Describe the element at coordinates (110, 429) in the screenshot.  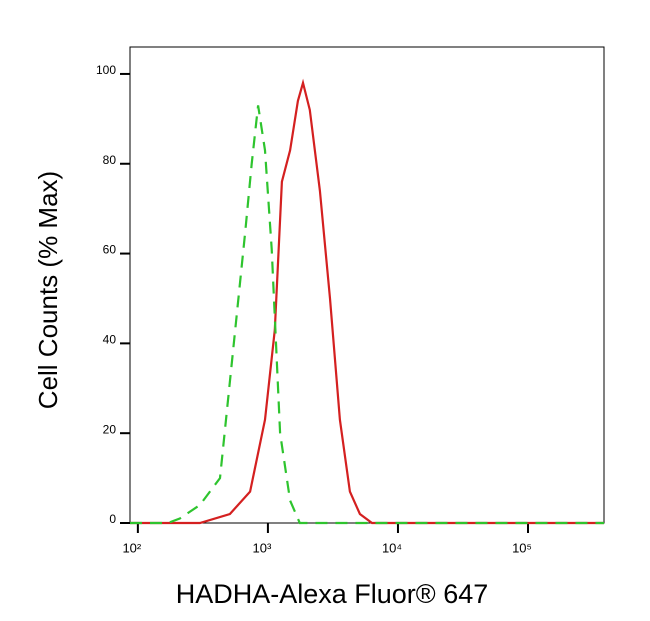
I see `y-tick-label: 20` at that location.